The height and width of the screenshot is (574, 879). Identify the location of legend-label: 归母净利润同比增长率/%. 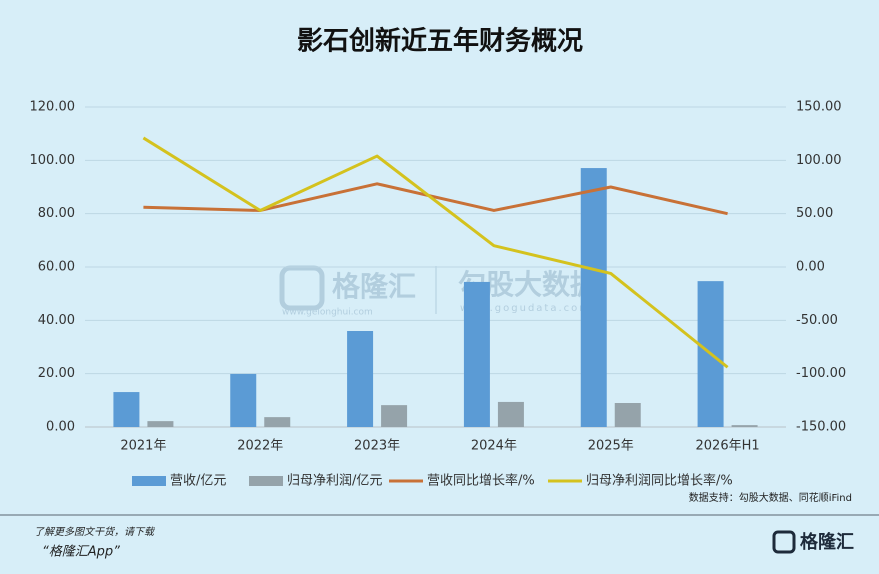
(659, 481).